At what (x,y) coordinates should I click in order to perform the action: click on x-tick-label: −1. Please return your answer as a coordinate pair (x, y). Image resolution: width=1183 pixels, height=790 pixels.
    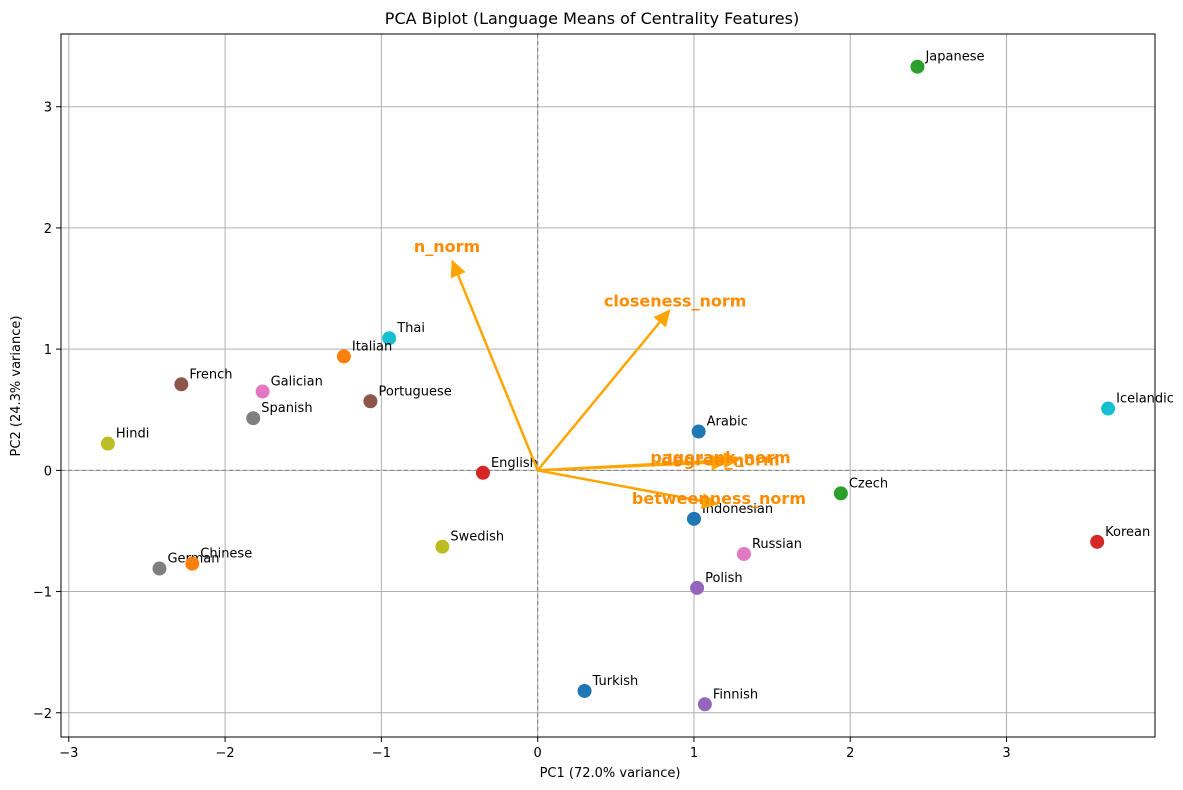
    Looking at the image, I should click on (381, 753).